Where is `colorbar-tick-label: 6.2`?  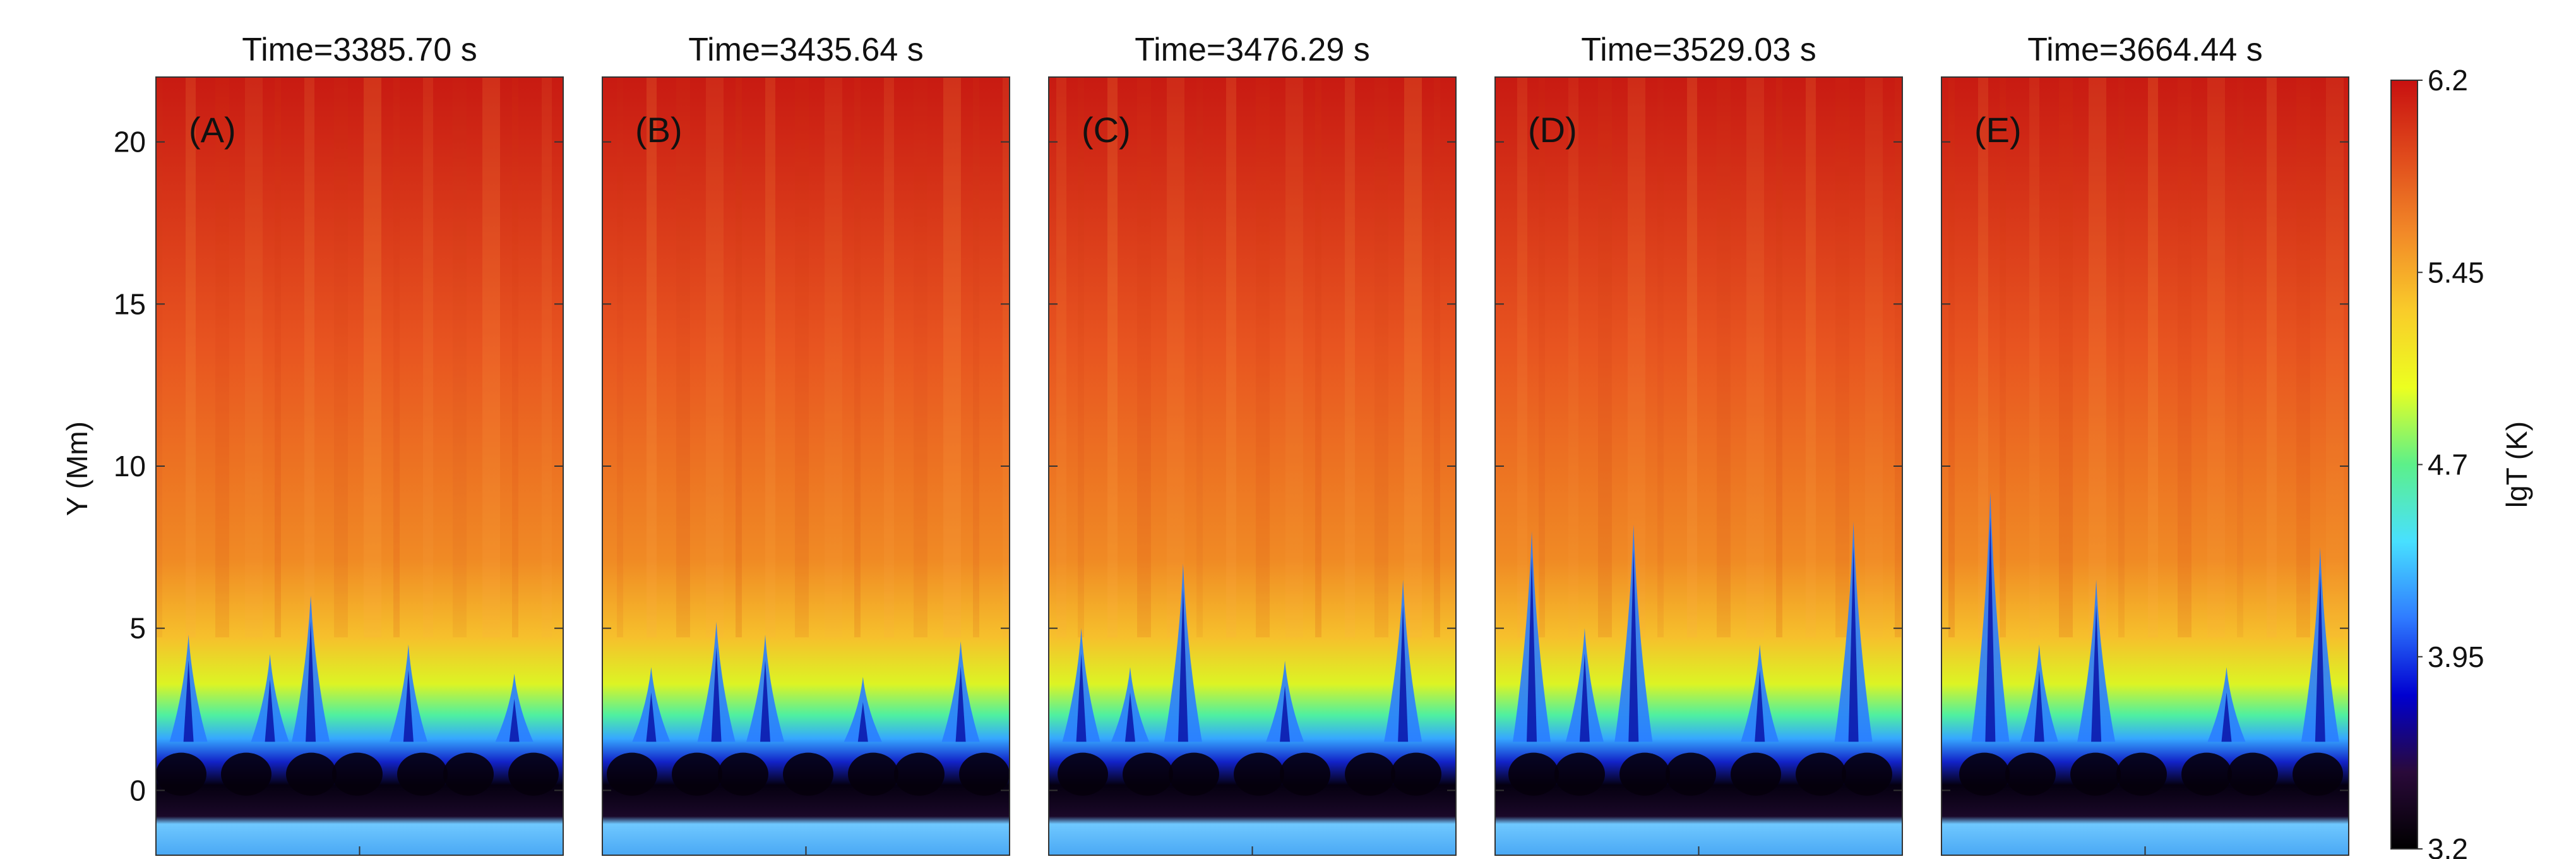
colorbar-tick-label: 6.2 is located at coordinates (2448, 80).